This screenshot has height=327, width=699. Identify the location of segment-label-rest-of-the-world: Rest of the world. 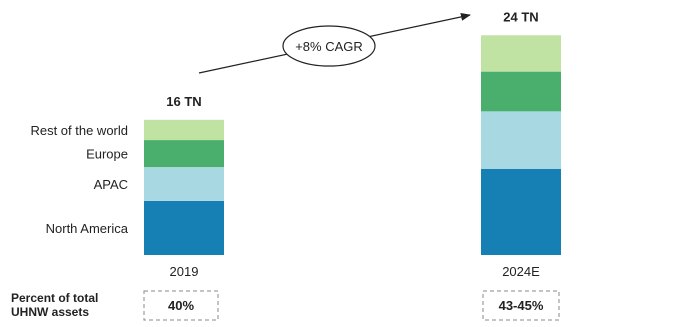
(79, 130).